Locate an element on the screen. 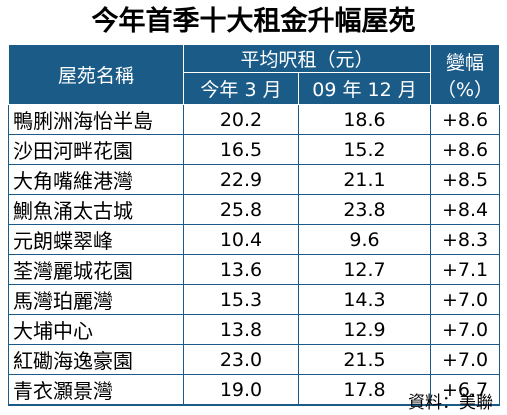 This screenshot has height=415, width=507. estate-name: 大埔中心 is located at coordinates (96, 329).